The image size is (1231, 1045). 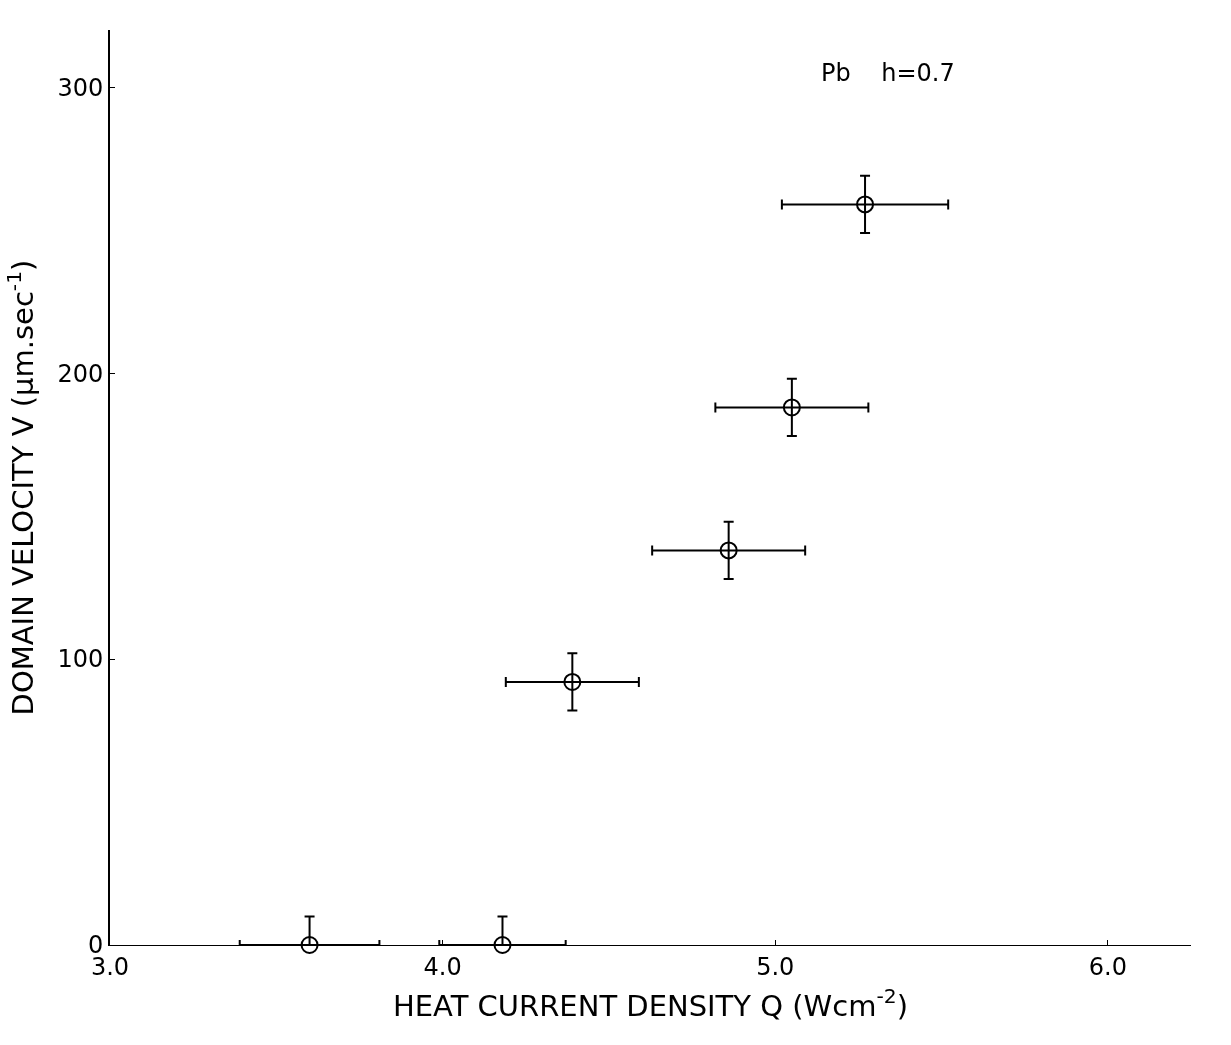 I want to click on x-axis-title: HEAT CURRENT DENSITY Q (Wcm$^{-2}$), so click(x=650, y=1003).